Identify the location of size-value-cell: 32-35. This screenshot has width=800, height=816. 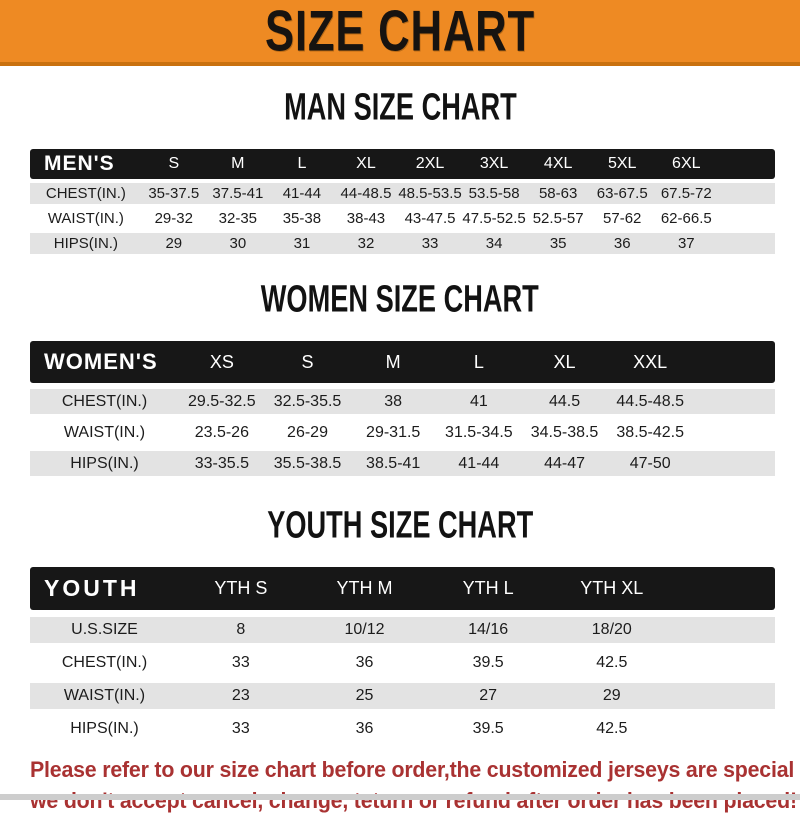
(238, 218).